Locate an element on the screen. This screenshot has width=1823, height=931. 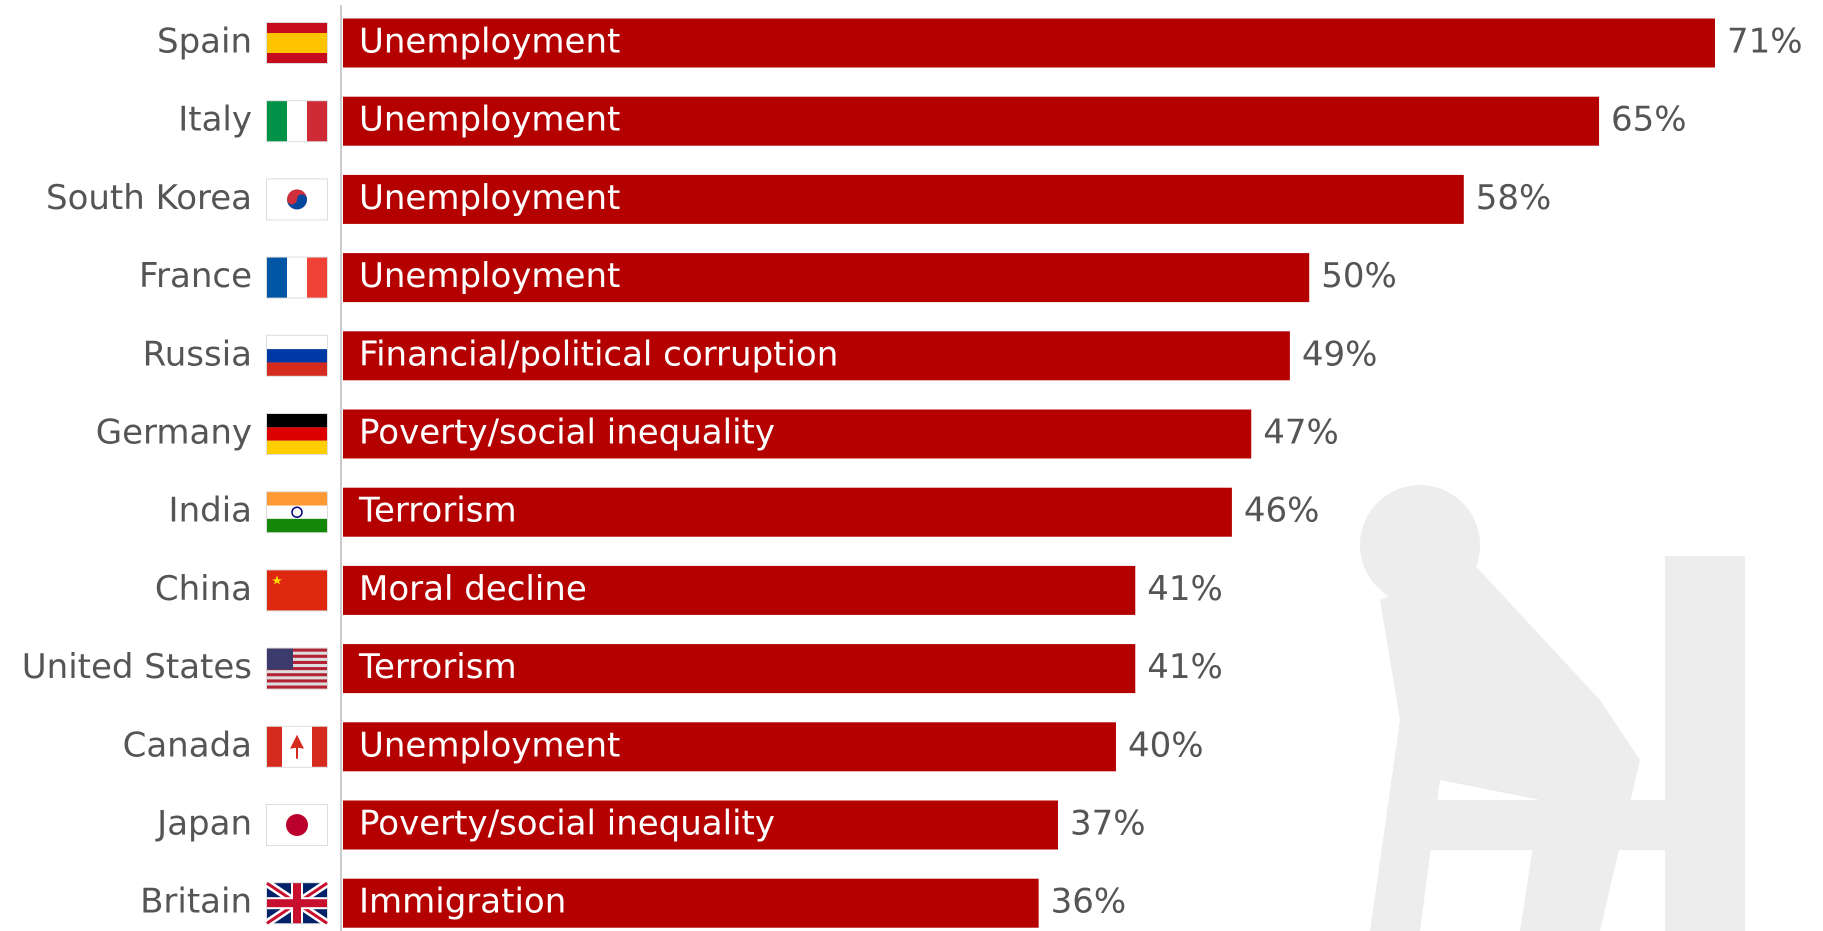
category-label: Britain is located at coordinates (196, 902).